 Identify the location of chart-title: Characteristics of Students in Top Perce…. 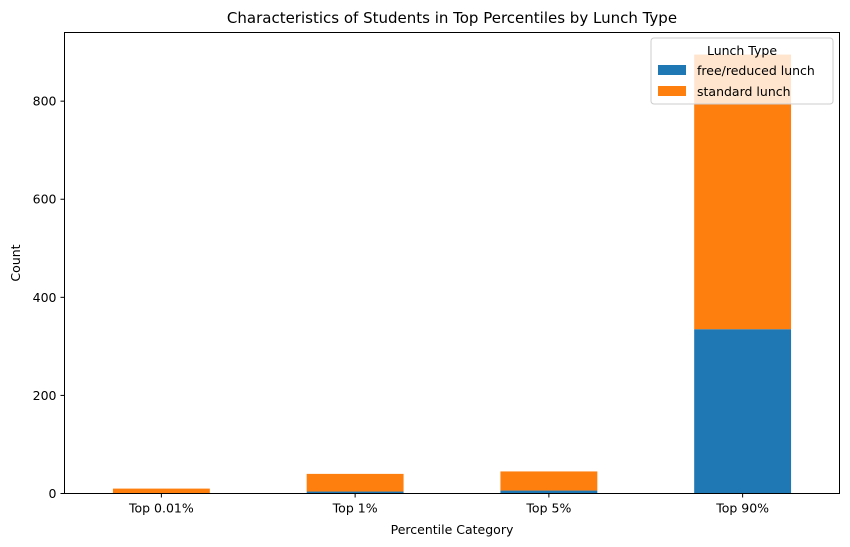
(452, 18).